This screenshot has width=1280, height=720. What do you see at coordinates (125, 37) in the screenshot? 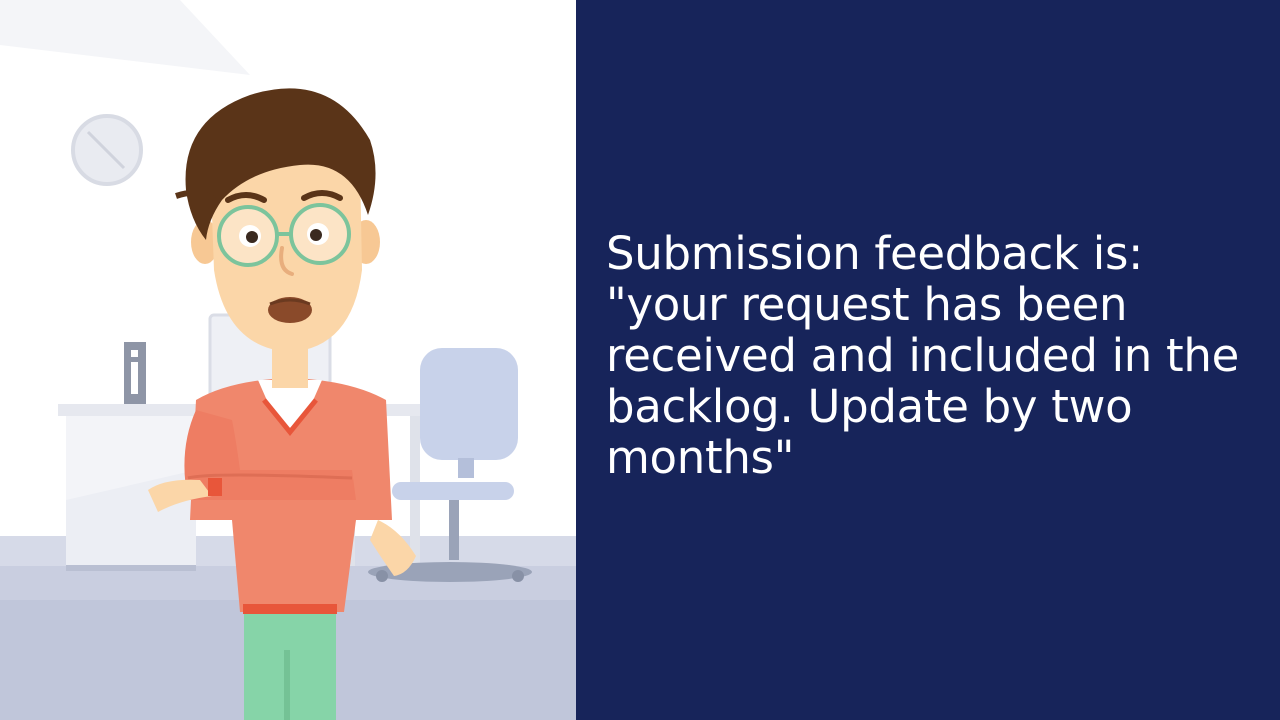
I see `ceiling-shade` at bounding box center [125, 37].